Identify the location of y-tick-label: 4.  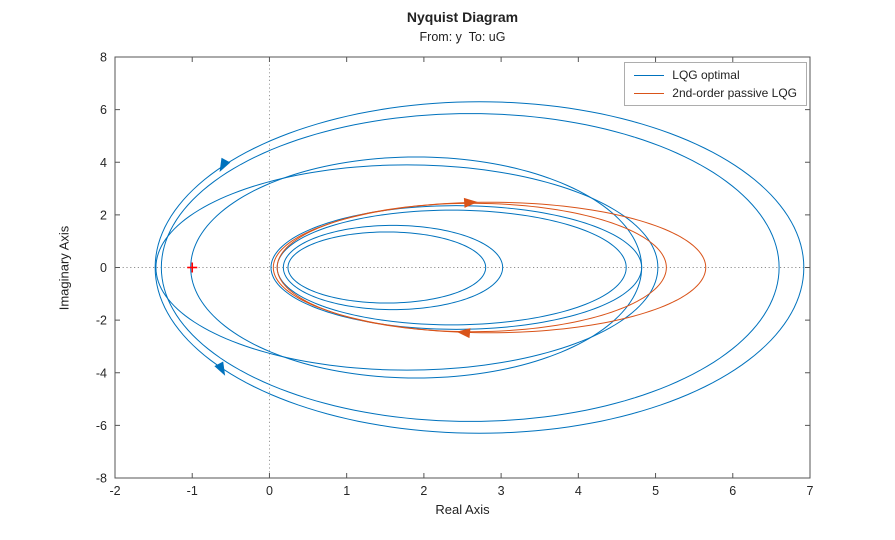
(103, 163).